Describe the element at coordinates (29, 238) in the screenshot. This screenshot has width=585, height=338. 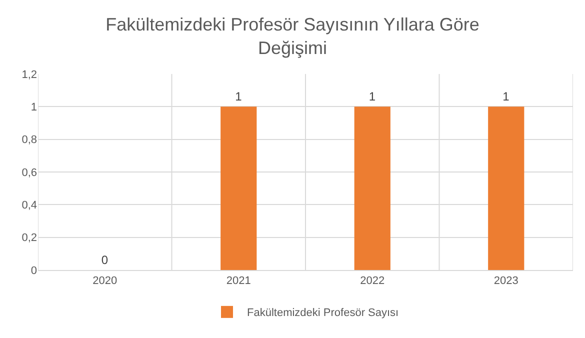
I see `y-tick-label: 0,2` at that location.